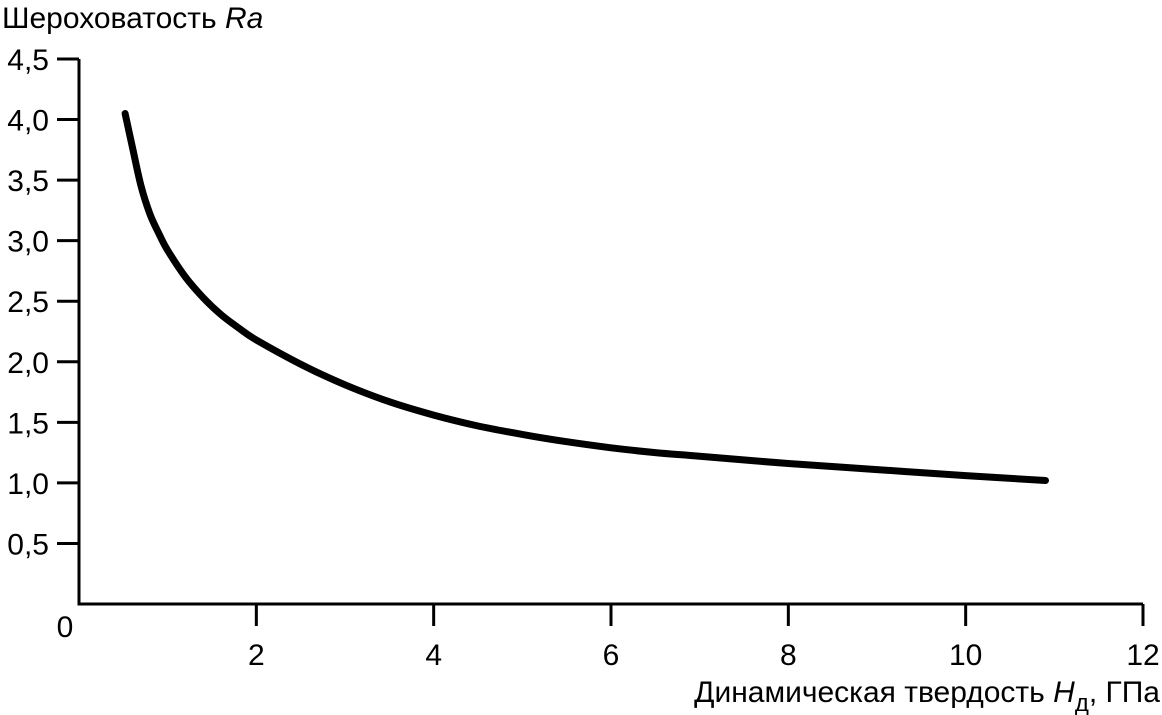  I want to click on x-axis-label-italic: H, so click(1064, 692).